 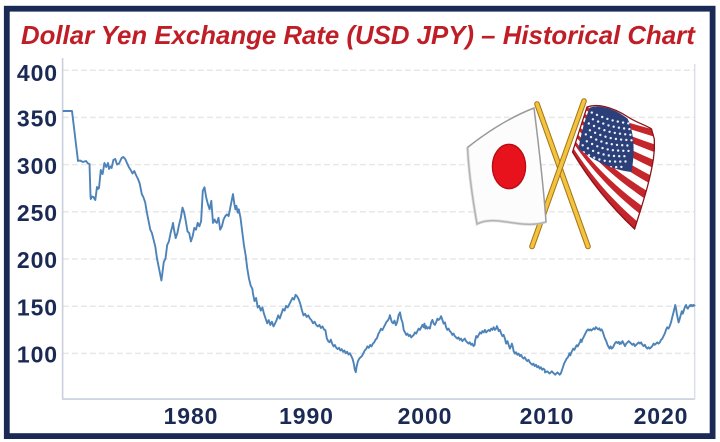 What do you see at coordinates (661, 416) in the screenshot?
I see `svg-text: 2020` at bounding box center [661, 416].